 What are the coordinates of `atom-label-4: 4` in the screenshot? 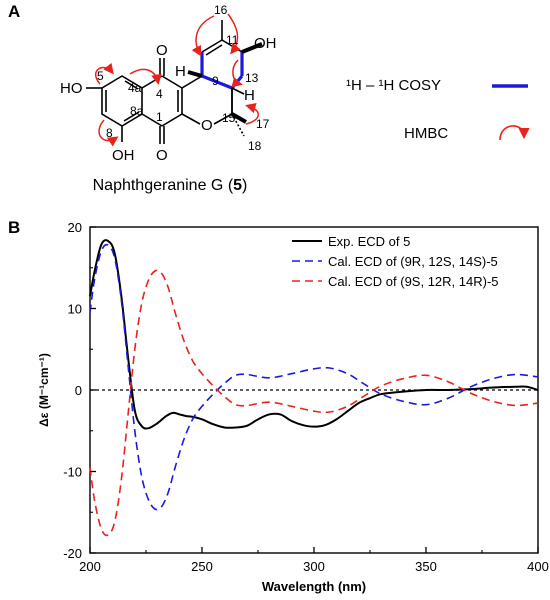 It's located at (159, 94).